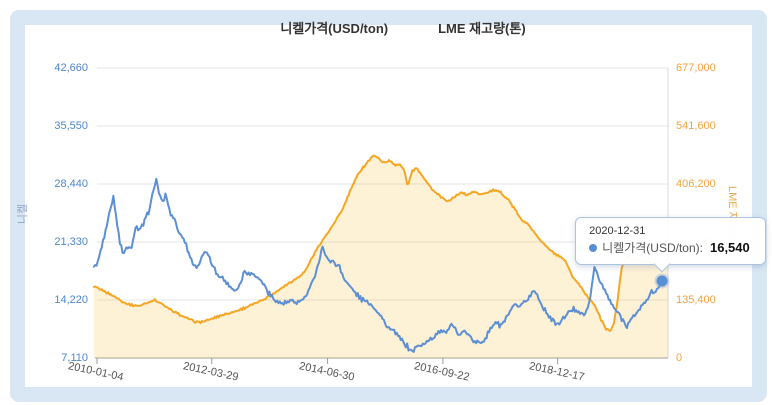 The image size is (772, 405). I want to click on y-left-tick-label: 35,550, so click(71, 125).